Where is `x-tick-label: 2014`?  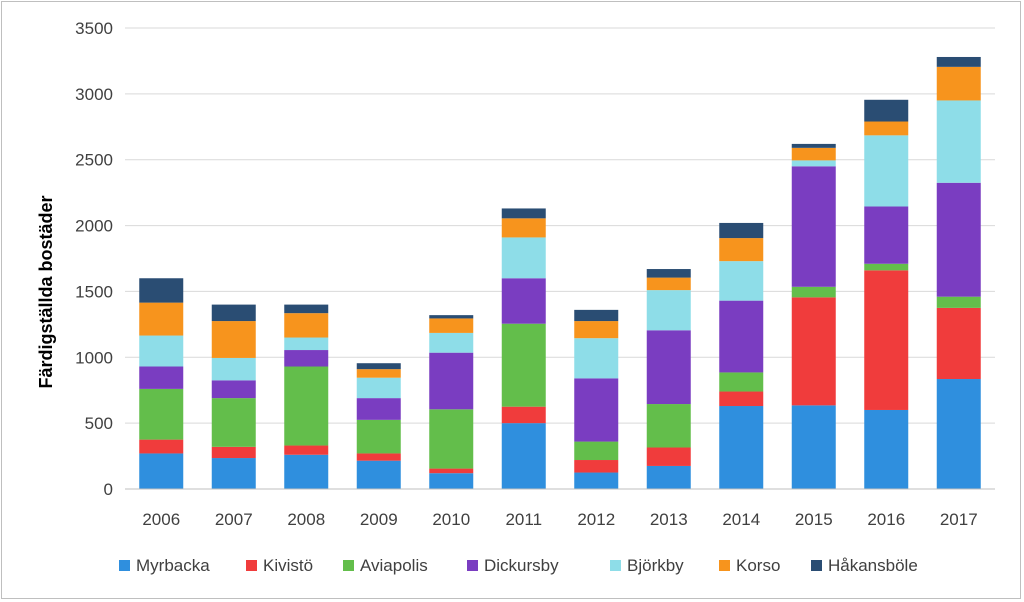 x-tick-label: 2014 is located at coordinates (741, 519).